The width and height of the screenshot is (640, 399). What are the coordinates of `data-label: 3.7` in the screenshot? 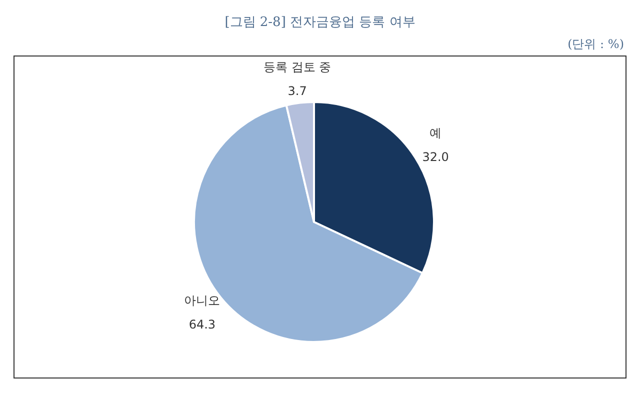 It's located at (297, 91).